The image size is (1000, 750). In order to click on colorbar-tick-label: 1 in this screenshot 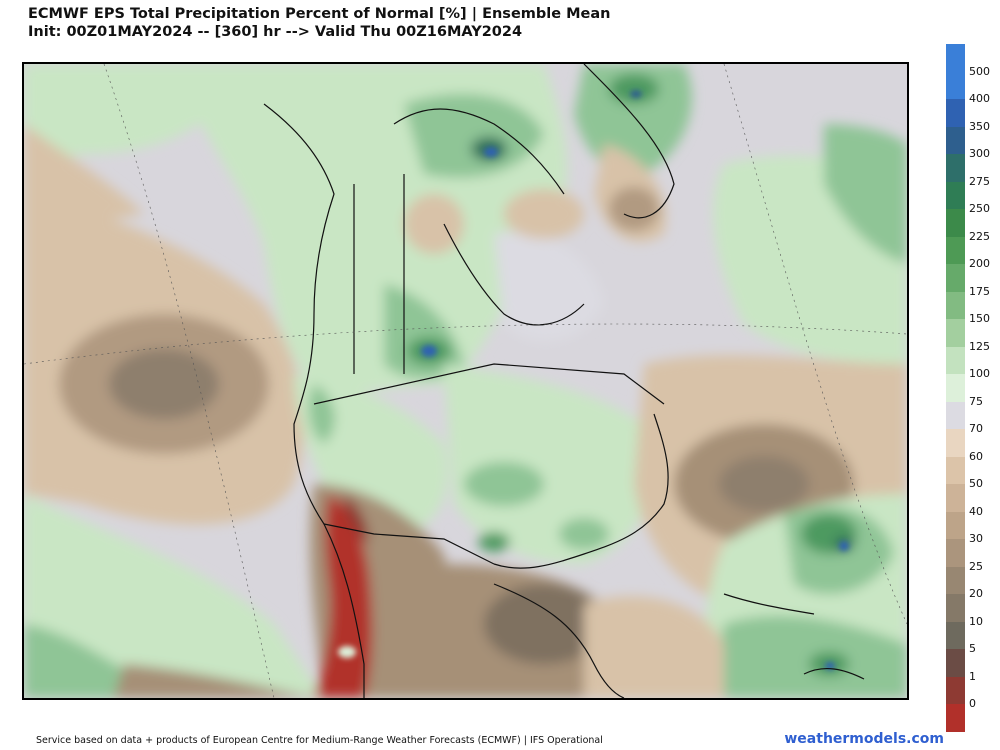, I will do `click(972, 676)`.